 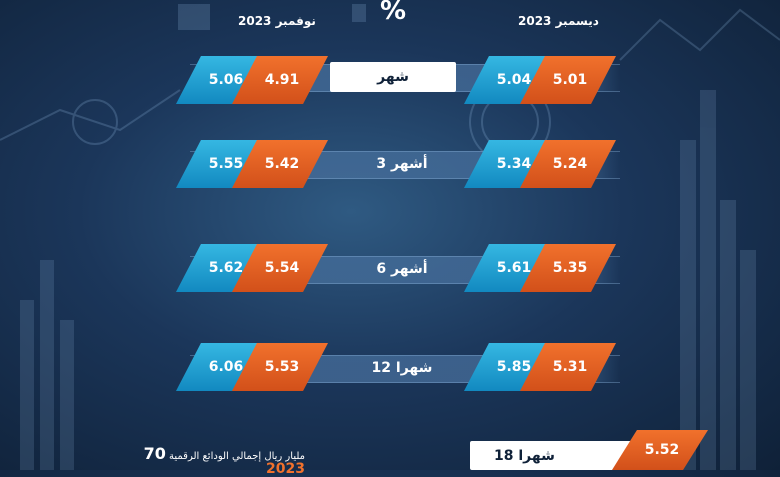 I want to click on term-label-2: 3 أشهر, so click(x=402, y=164).